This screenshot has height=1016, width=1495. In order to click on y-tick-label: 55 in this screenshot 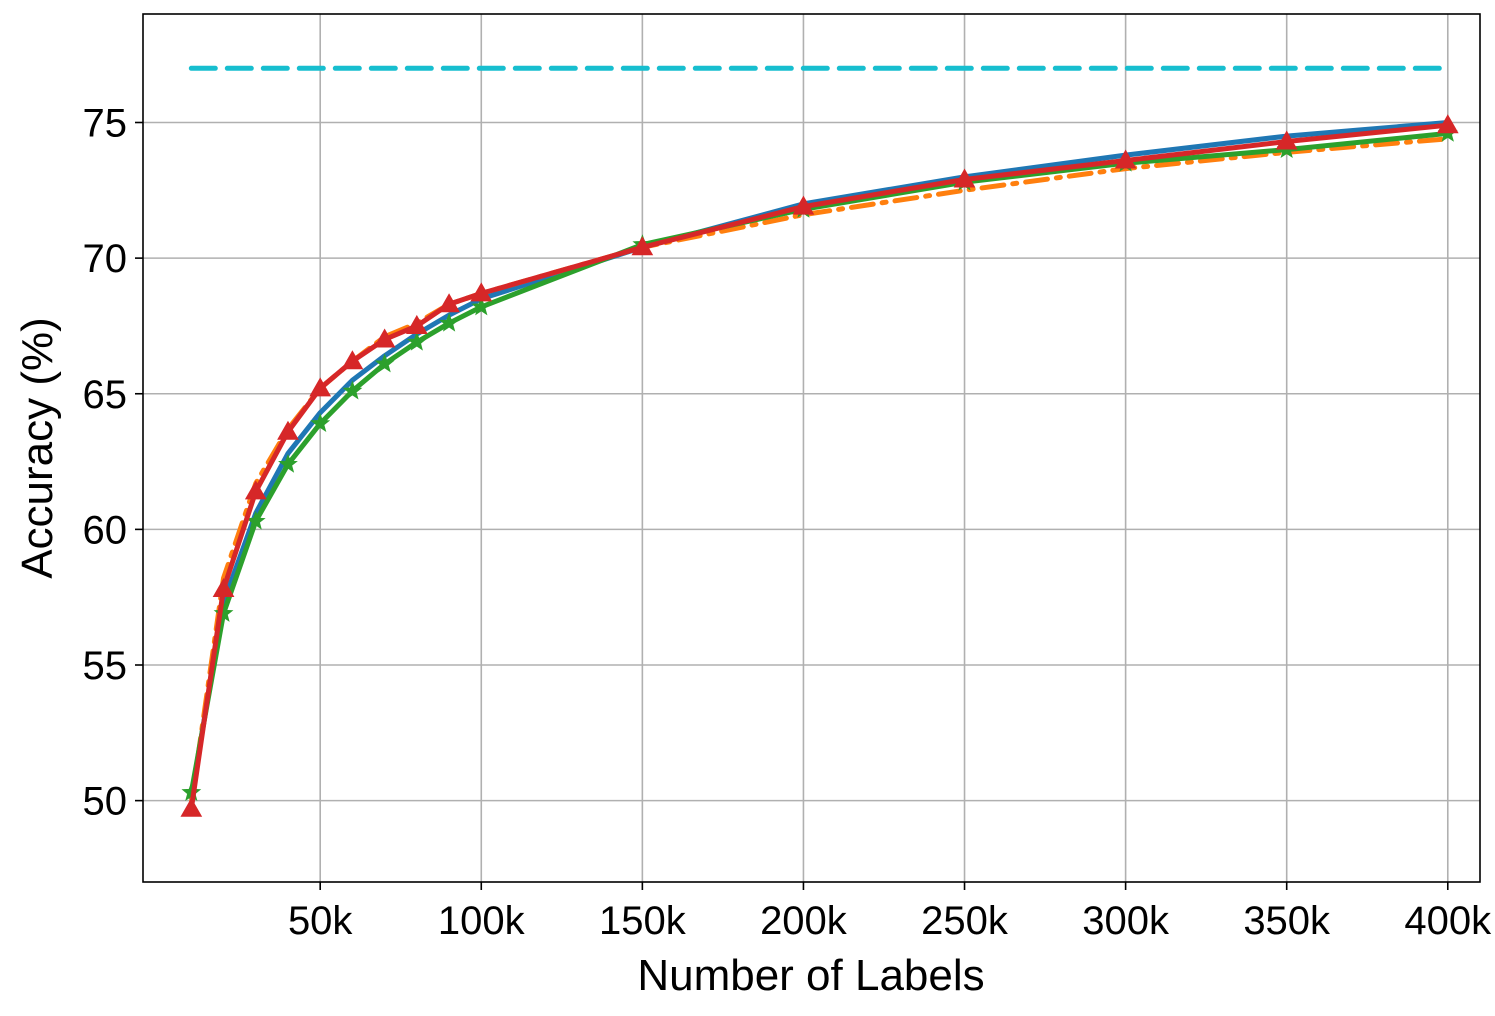, I will do `click(105, 666)`.